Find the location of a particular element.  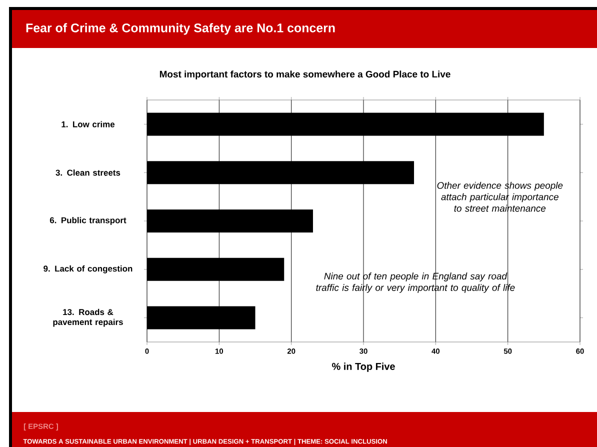

chart-title: Fear of Crime & Community Safety are No.1 concern is located at coordinates (180, 29).